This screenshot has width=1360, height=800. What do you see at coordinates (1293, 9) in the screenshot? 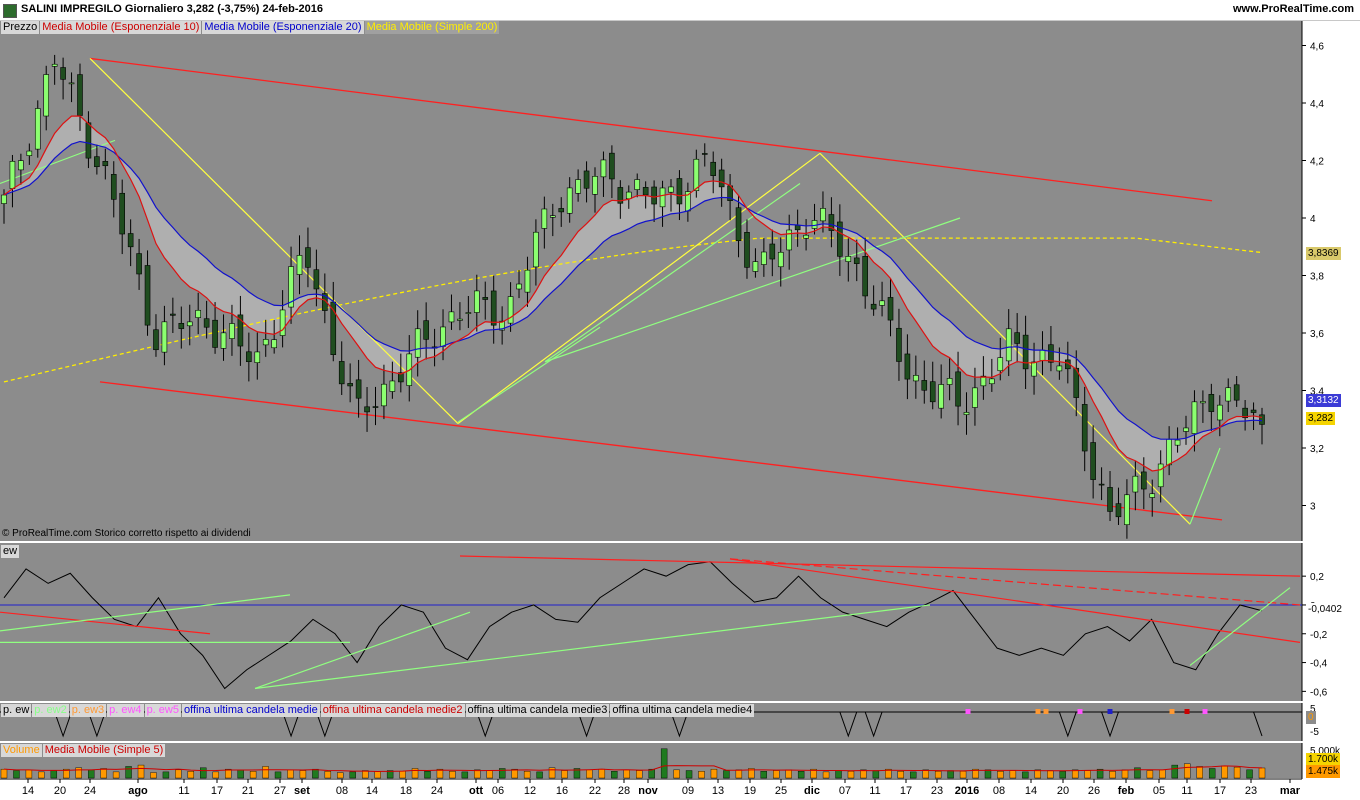
I see `site-link: www.ProRealTime.com` at bounding box center [1293, 9].